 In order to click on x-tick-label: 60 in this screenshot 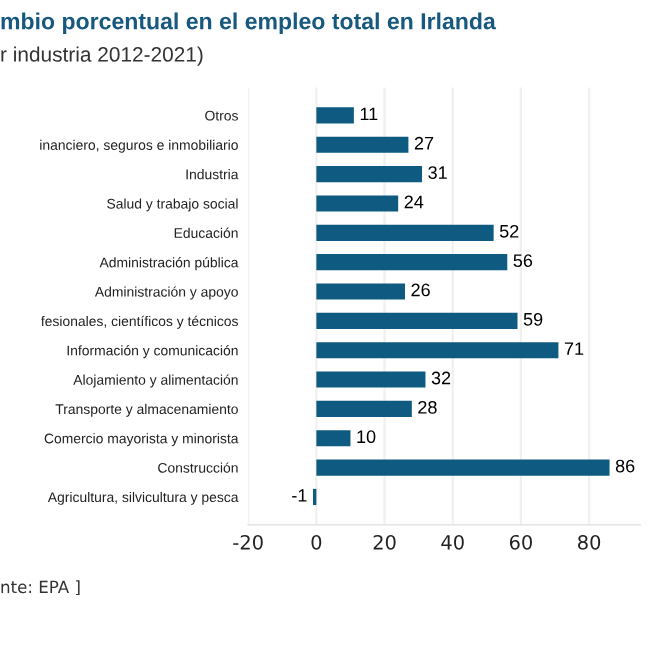, I will do `click(520, 542)`.